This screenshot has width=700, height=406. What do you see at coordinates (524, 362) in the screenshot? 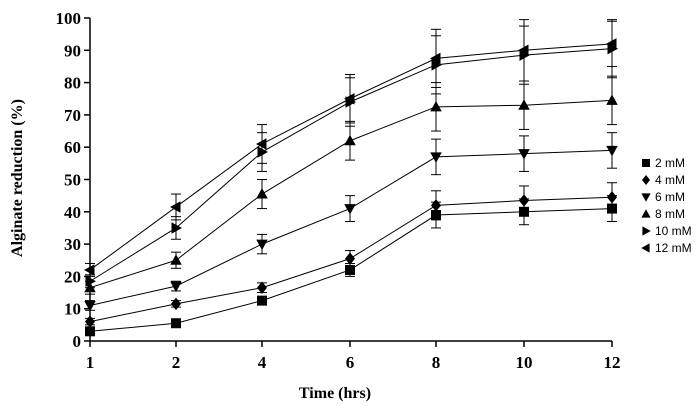
I see `x-tick-label: 10` at bounding box center [524, 362].